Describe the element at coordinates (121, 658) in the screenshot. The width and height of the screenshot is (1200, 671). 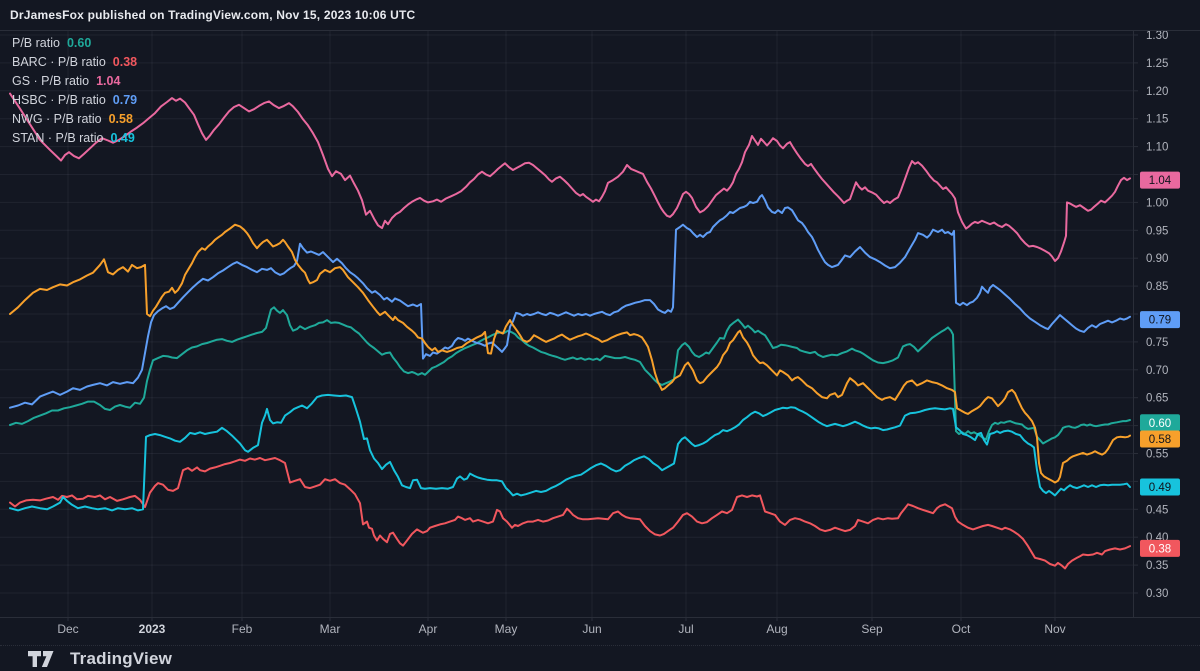
I see `tradingview-brand-text: TradingView` at that location.